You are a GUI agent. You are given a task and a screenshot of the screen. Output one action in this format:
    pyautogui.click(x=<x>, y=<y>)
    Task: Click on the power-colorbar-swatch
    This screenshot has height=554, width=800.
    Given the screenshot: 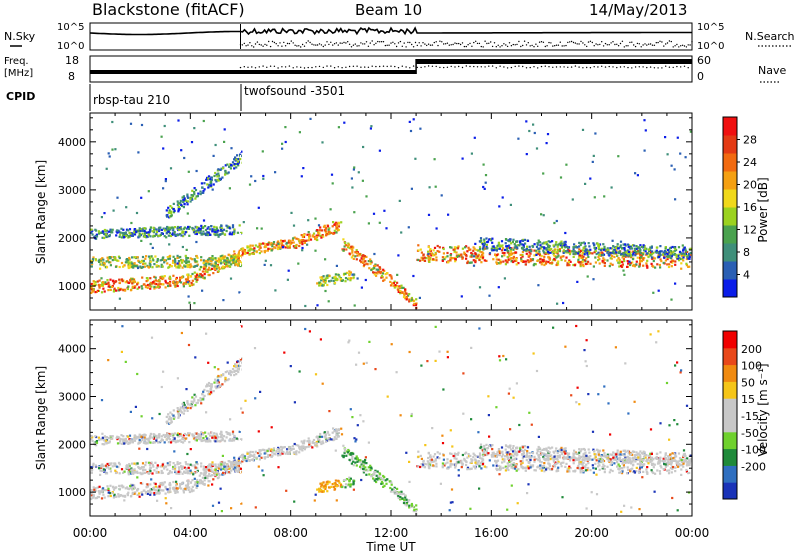 What is the action you would take?
    pyautogui.click(x=730, y=270)
    